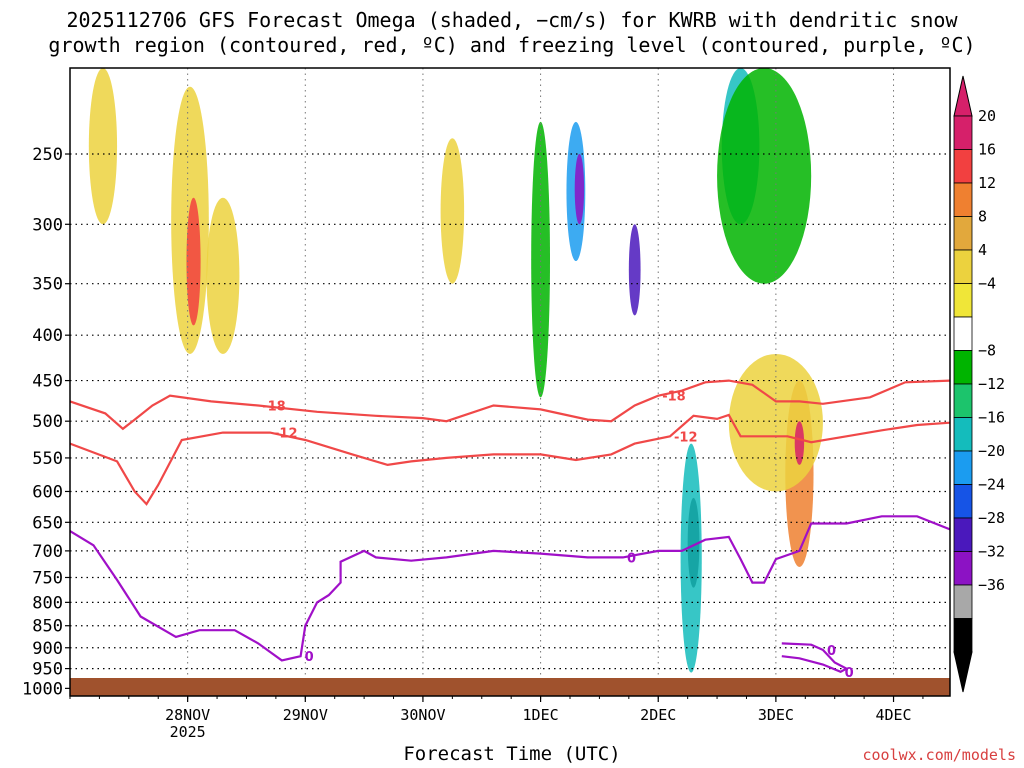 This screenshot has width=1024, height=768. Describe the element at coordinates (987, 150) in the screenshot. I see `colorbar-label: 16` at that location.